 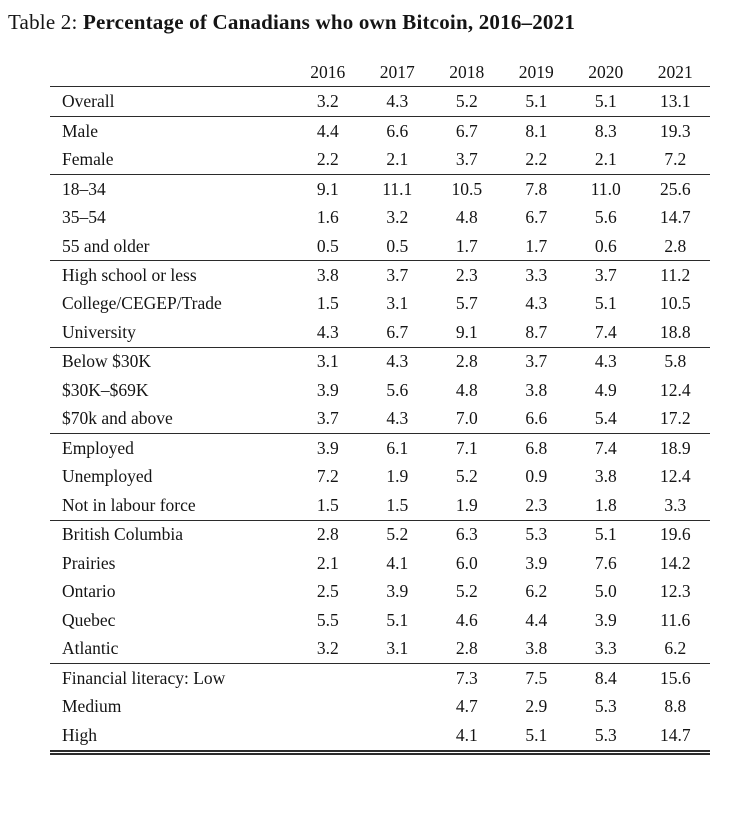 What do you see at coordinates (380, 361) in the screenshot?
I see `table-row-income-0: Below $30K 3.1 4.3 2.8 3.7 4.3 5.8` at bounding box center [380, 361].